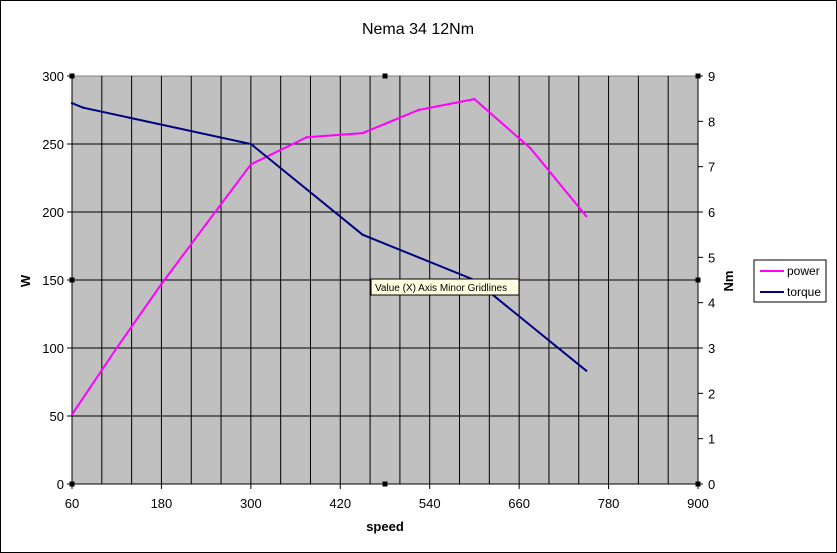 Image resolution: width=837 pixels, height=553 pixels. What do you see at coordinates (162, 503) in the screenshot?
I see `bottom-tick-label: 180` at bounding box center [162, 503].